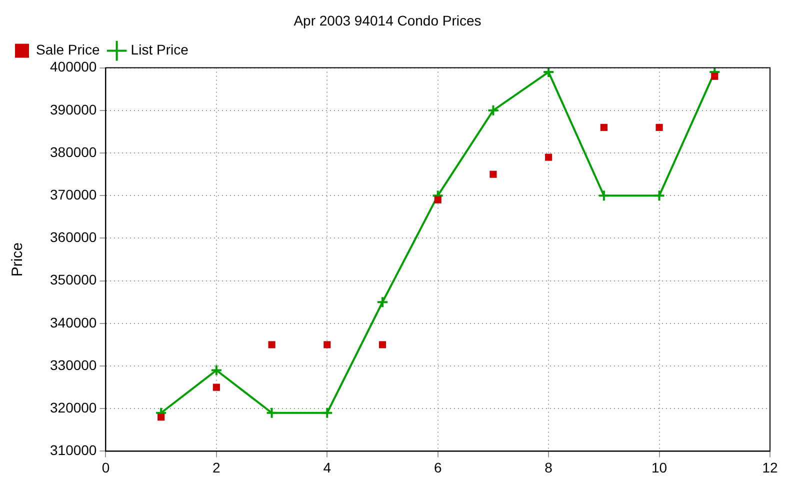 This screenshot has width=800, height=480. Describe the element at coordinates (73, 152) in the screenshot. I see `y-tick-label: 380000` at that location.